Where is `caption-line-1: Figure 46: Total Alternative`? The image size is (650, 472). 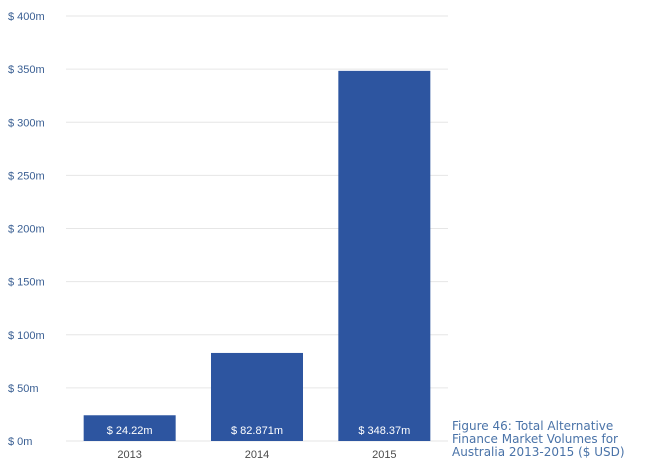
caption-line-1: Figure 46: Total Alternative is located at coordinates (533, 426).